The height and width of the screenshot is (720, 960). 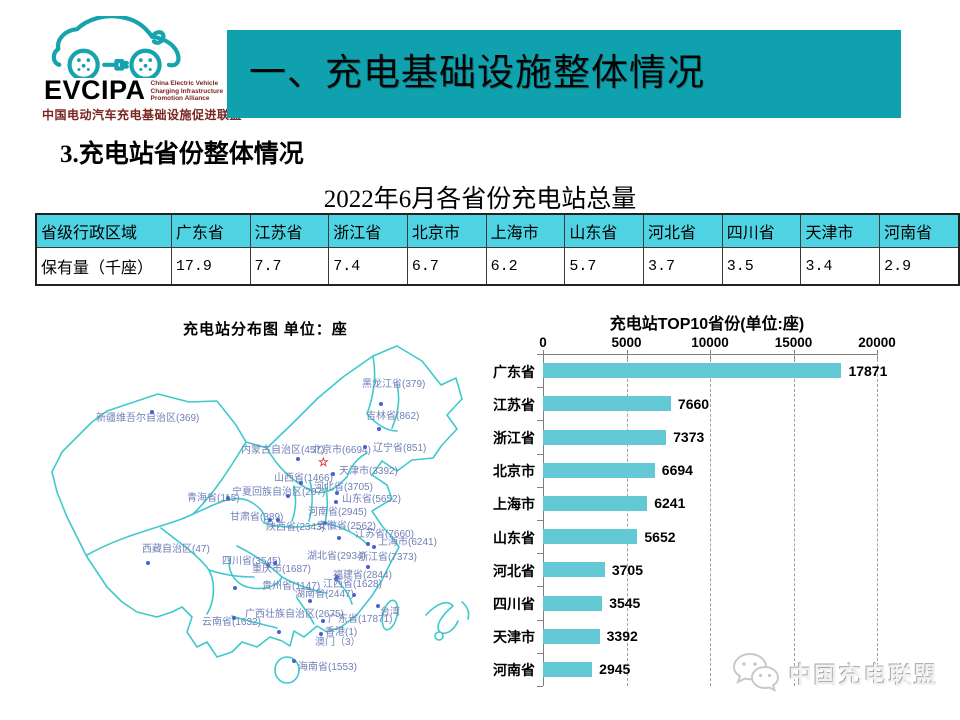 I want to click on table-data-row: 保有量（千座） 17.9 7.7 7.4 6.7 6.2 5.7 3.7 3.5 3.4 2.9, so click(x=497, y=266).